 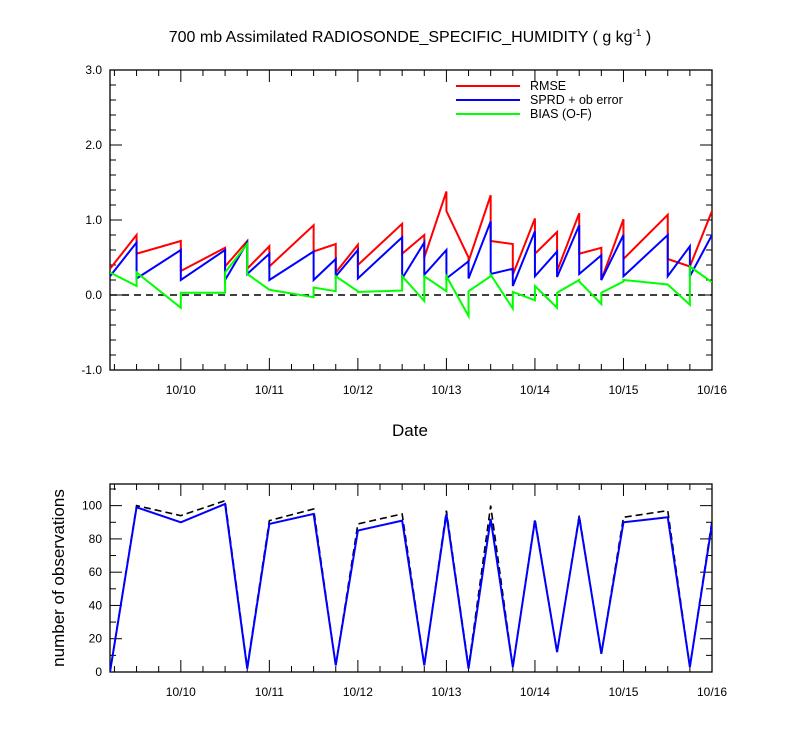 What do you see at coordinates (410, 430) in the screenshot?
I see `top-x-axis-title: Date` at bounding box center [410, 430].